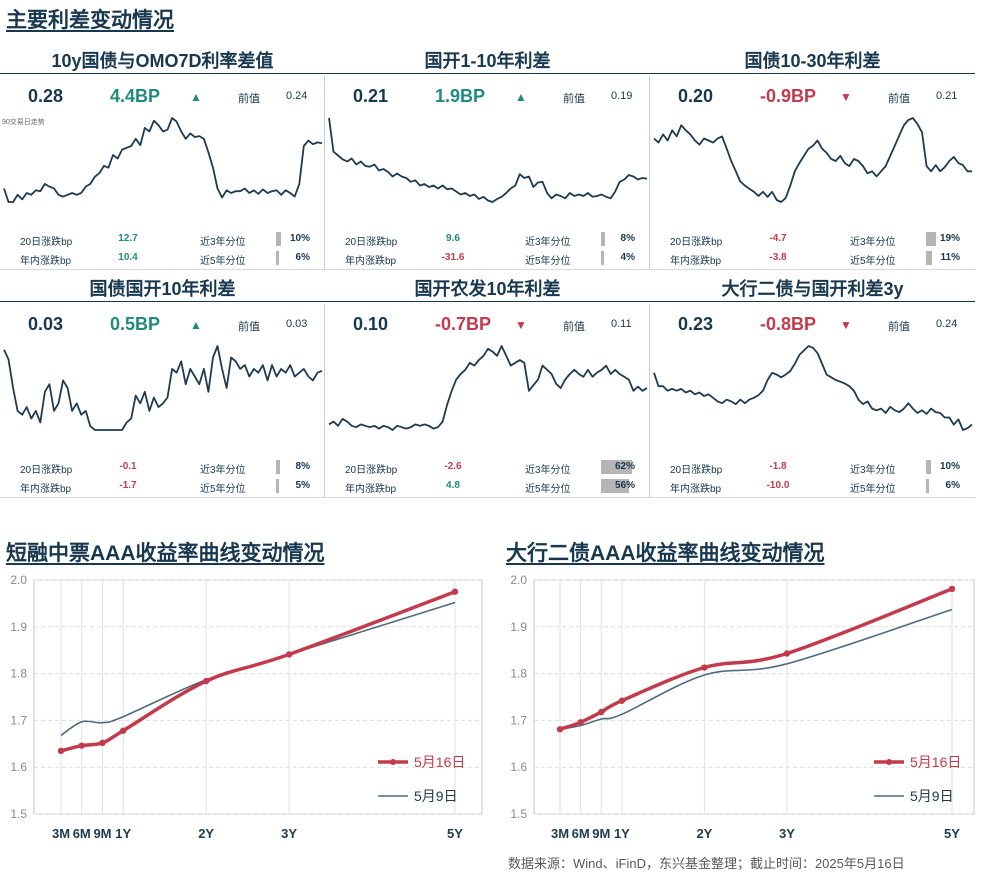 This screenshot has height=874, width=982. What do you see at coordinates (18, 814) in the screenshot?
I see `y-tick-label: 1.5` at bounding box center [18, 814].